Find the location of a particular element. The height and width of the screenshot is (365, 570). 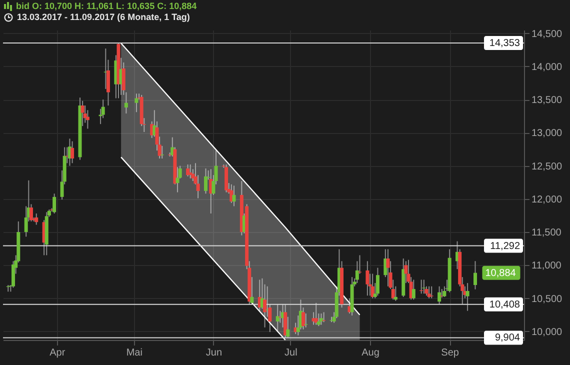

x-tick-label: Mai is located at coordinates (134, 353).